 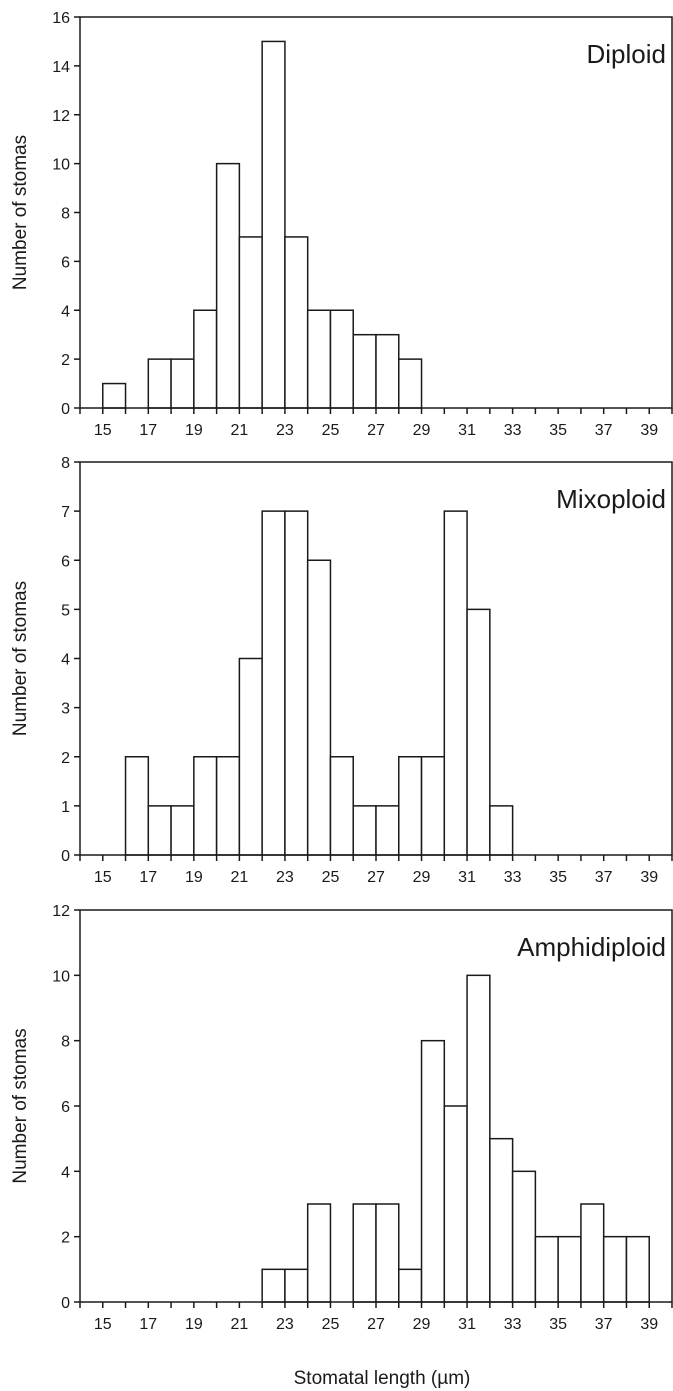 I want to click on y-tick-label: 14, so click(x=61, y=67).